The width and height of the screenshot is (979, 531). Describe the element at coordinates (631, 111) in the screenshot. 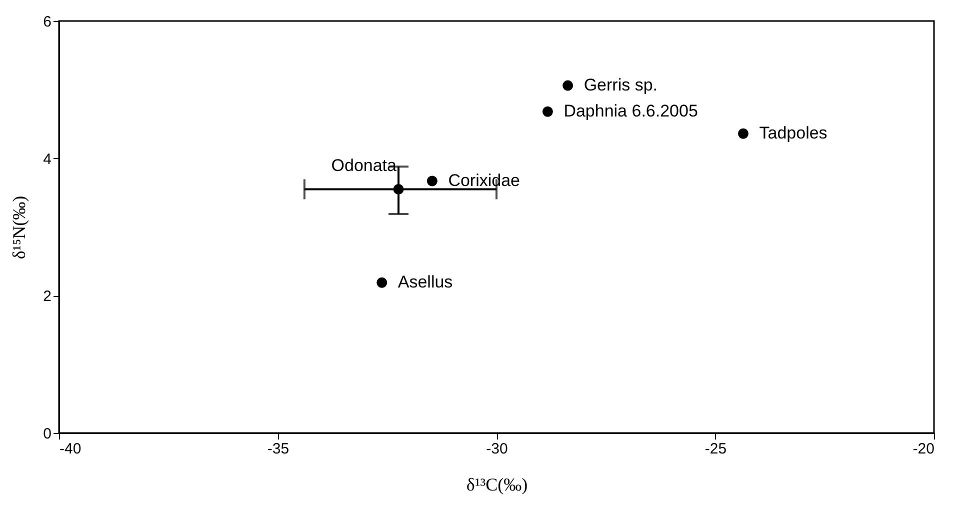

I see `annotation: Daphnia 6.6.2005` at that location.